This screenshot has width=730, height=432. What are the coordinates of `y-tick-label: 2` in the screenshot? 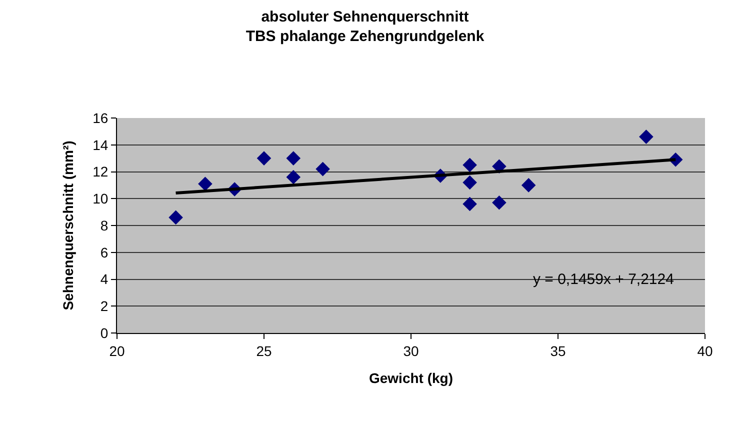 It's located at (104, 306).